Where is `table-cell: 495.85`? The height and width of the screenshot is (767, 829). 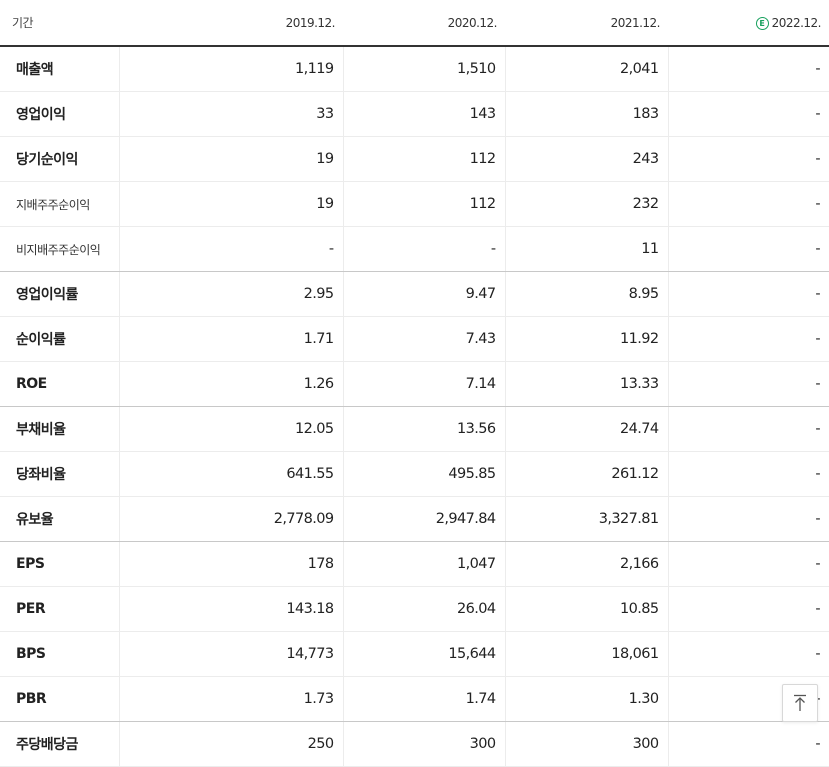 table-cell: 495.85 is located at coordinates (423, 474).